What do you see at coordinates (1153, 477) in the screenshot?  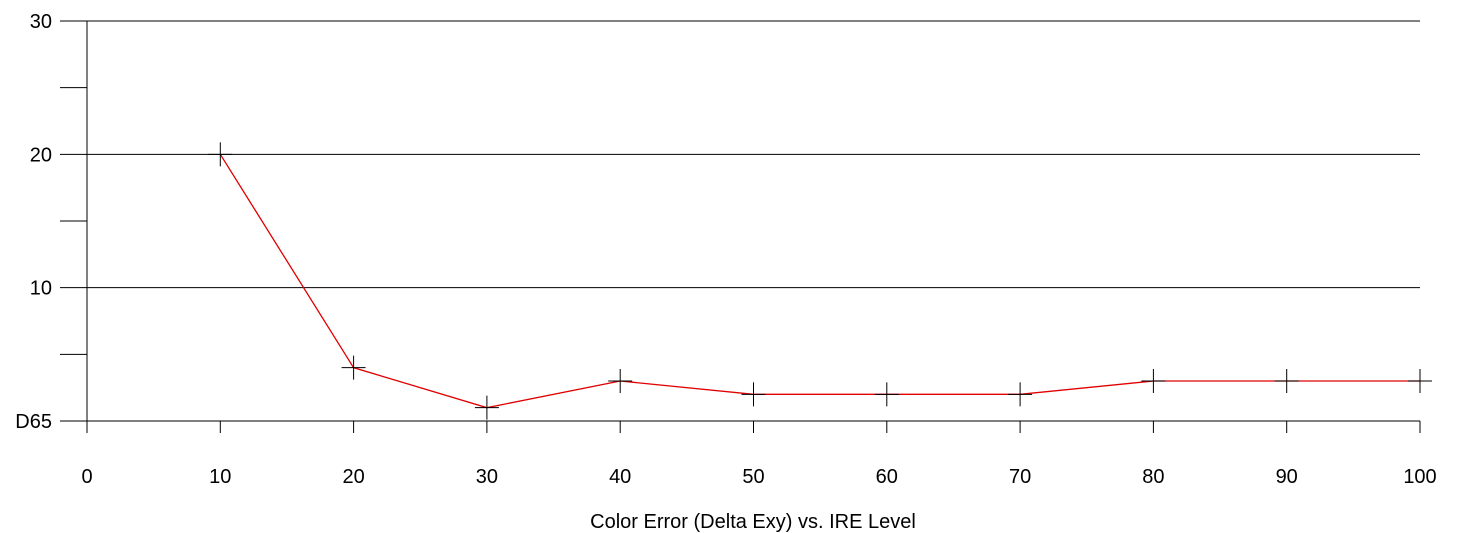 I see `x-tick-label: 80` at bounding box center [1153, 477].